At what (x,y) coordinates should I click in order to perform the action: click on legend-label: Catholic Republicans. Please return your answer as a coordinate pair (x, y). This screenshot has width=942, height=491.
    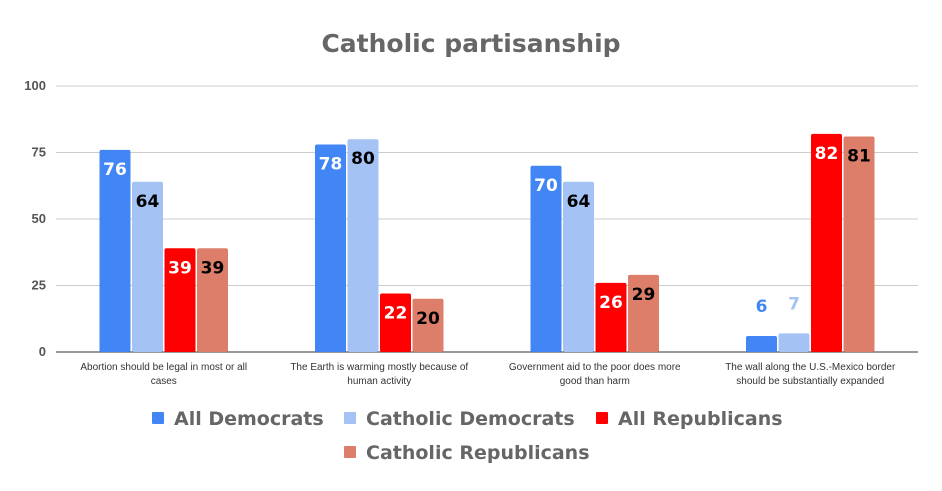
    Looking at the image, I should click on (478, 453).